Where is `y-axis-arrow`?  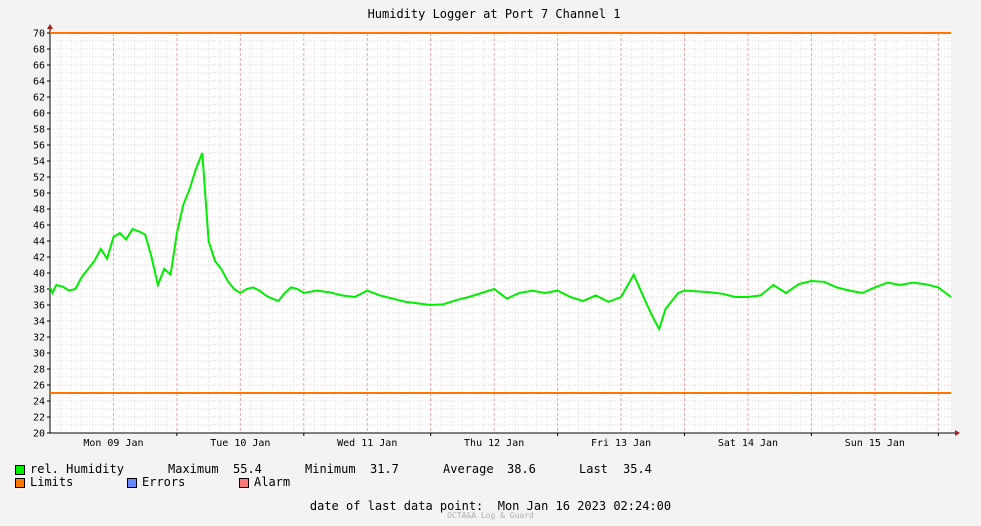 y-axis-arrow is located at coordinates (50, 26).